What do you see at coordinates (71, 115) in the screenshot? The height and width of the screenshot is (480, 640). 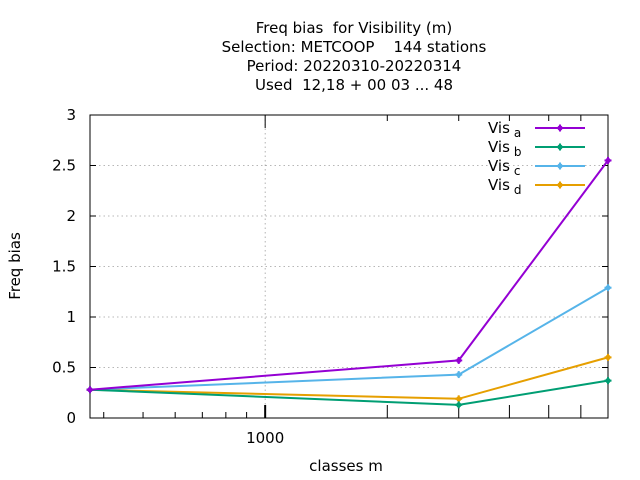 I see `y-tick-label: 3` at bounding box center [71, 115].